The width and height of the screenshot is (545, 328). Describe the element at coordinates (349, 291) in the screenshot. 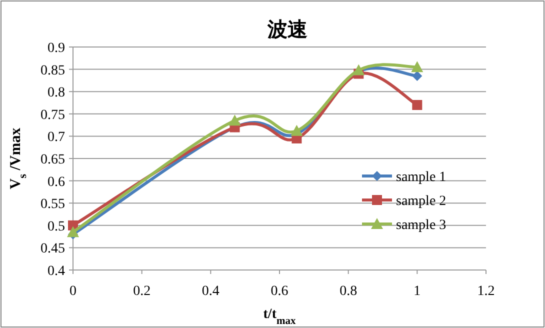

I see `x-tick-label: 0.8` at that location.